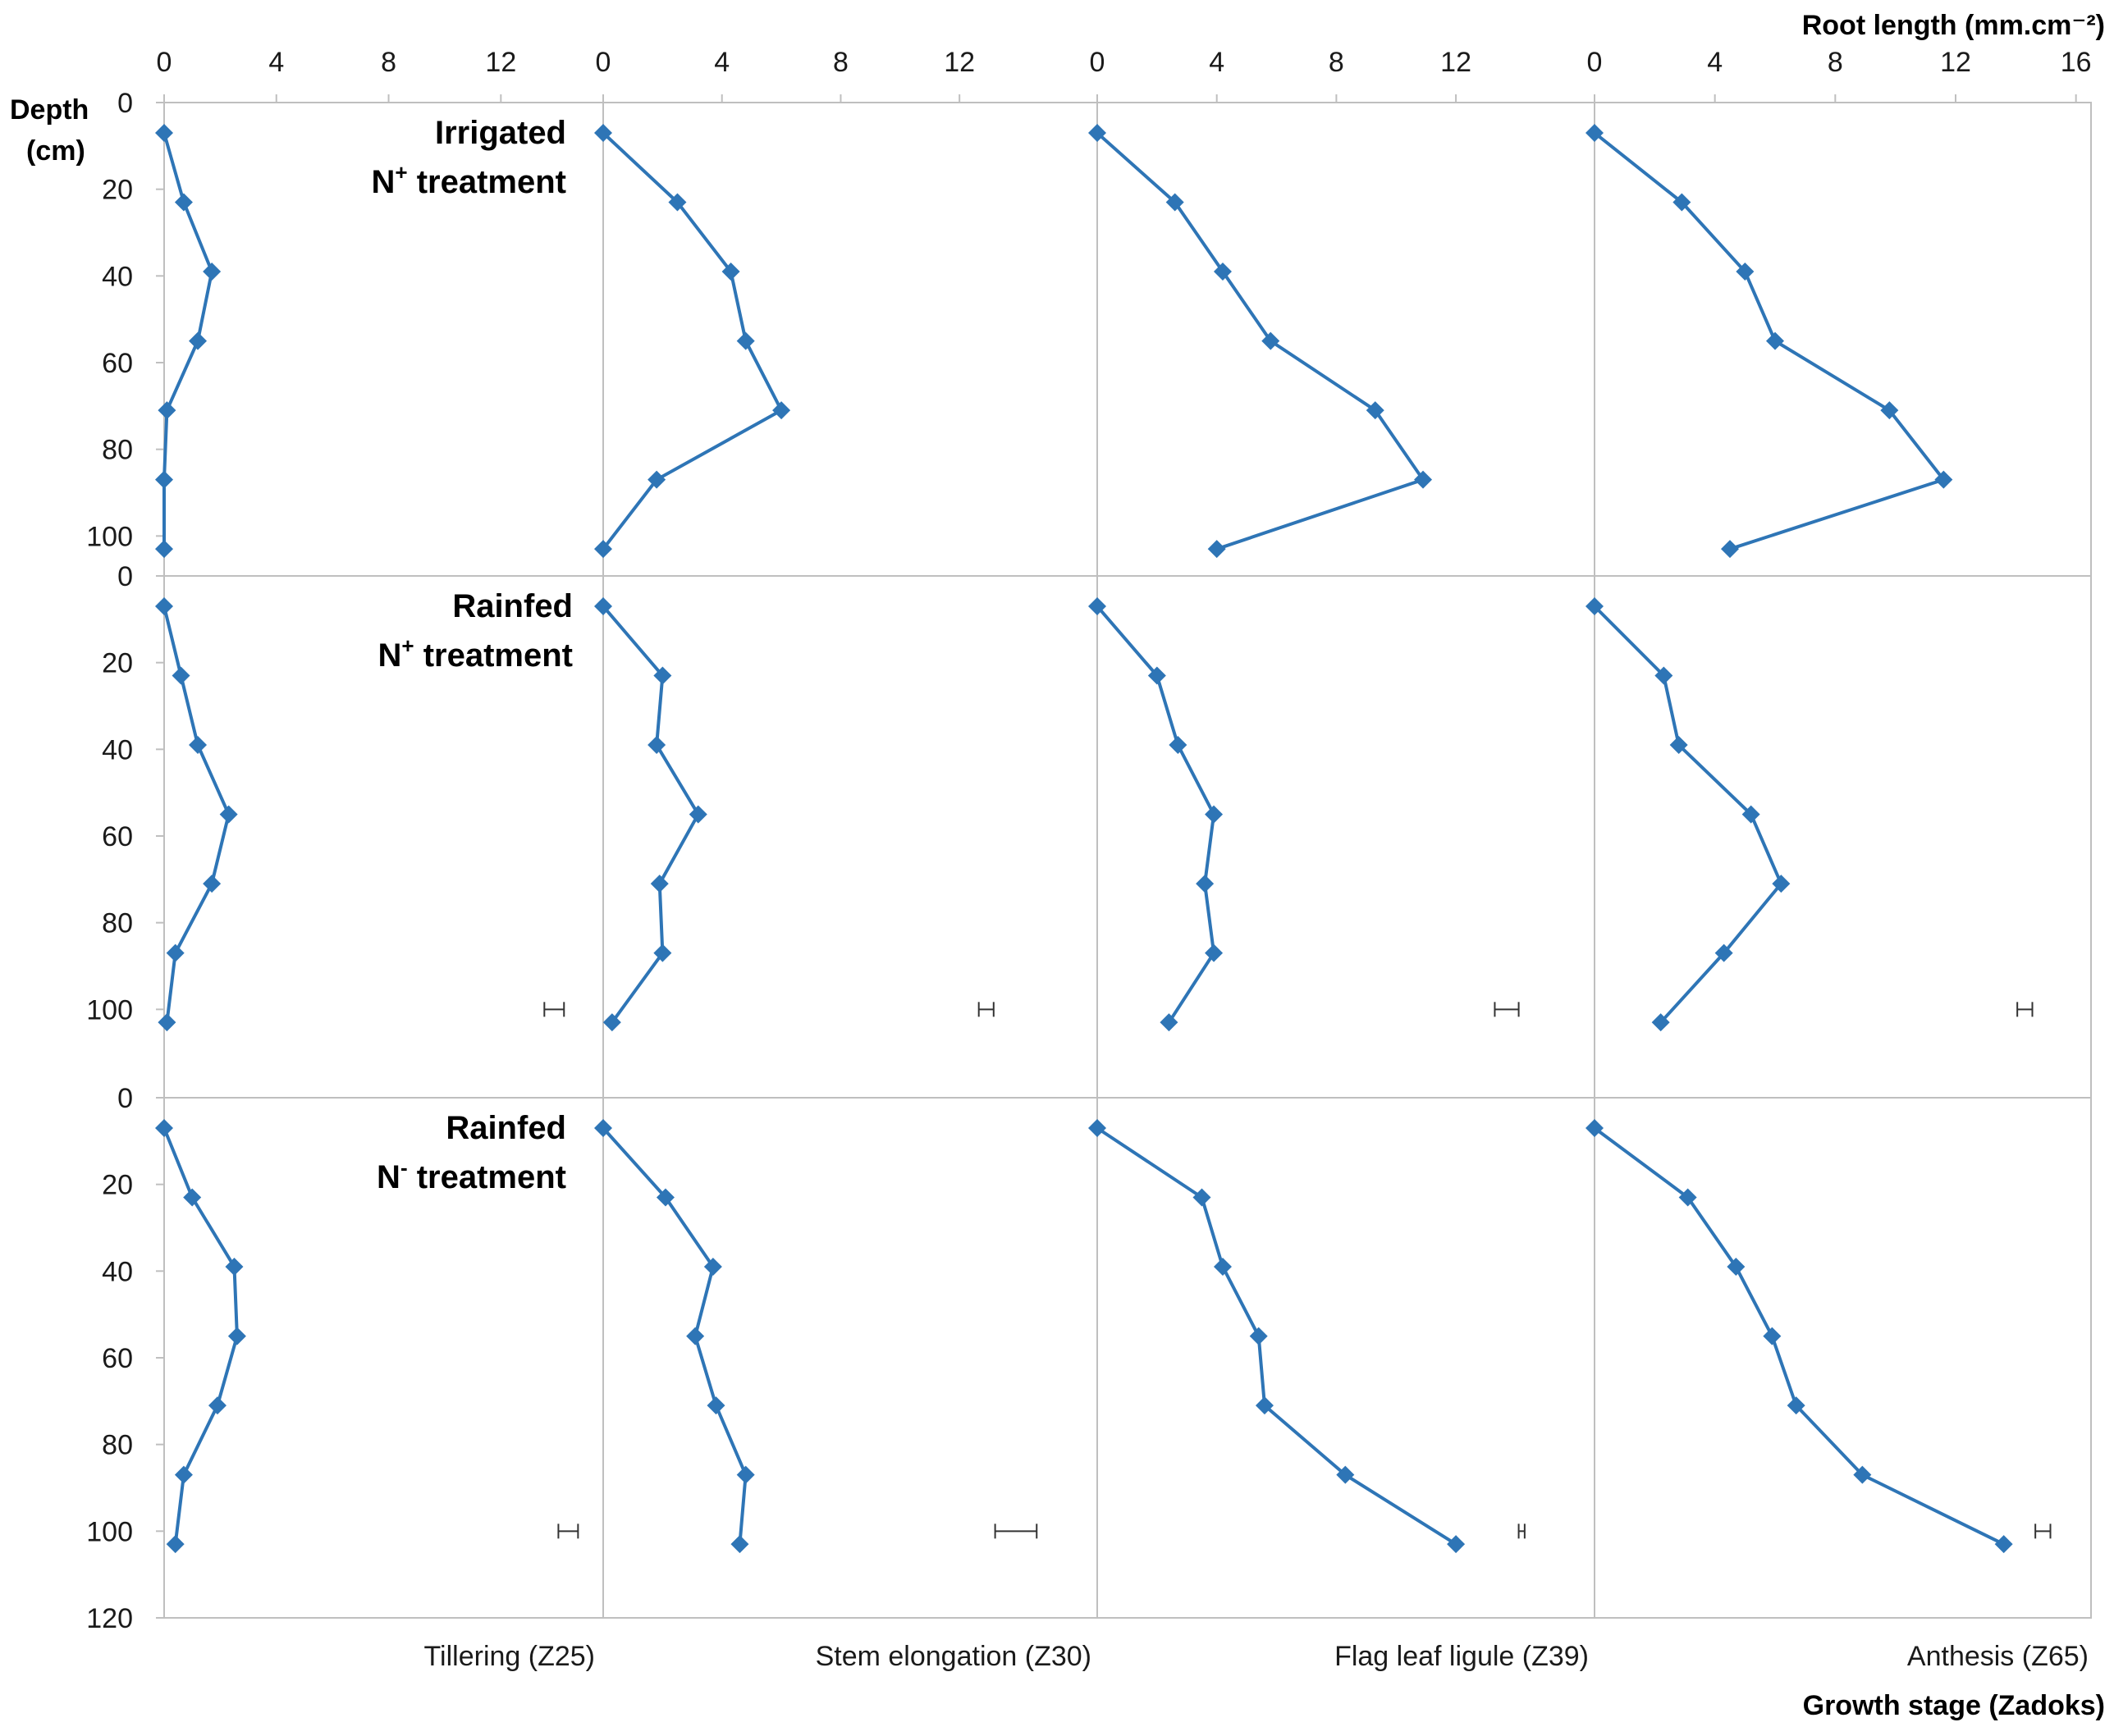  I want to click on treatment-superscript: -, so click(404, 1167).